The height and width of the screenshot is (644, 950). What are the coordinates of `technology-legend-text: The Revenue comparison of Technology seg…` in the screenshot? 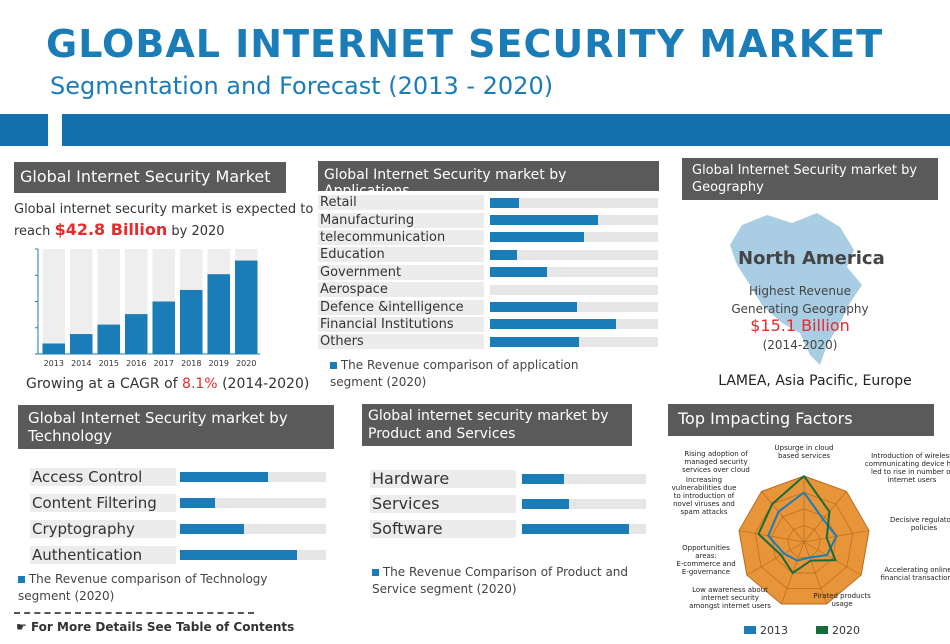 It's located at (143, 587).